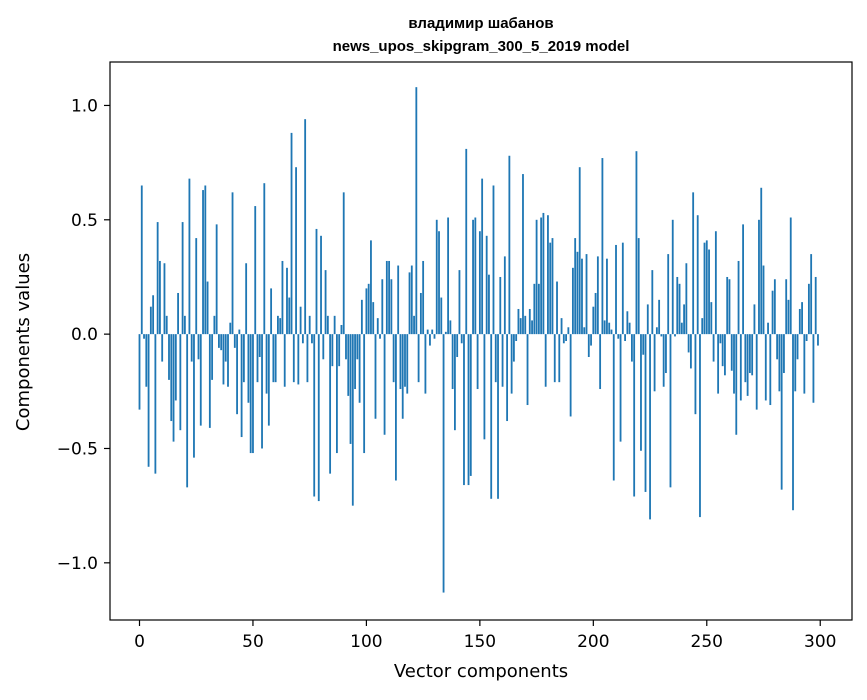  I want to click on y-axis: −1.0 −0.5 0.0 0.5 1.0, so click(83, 335).